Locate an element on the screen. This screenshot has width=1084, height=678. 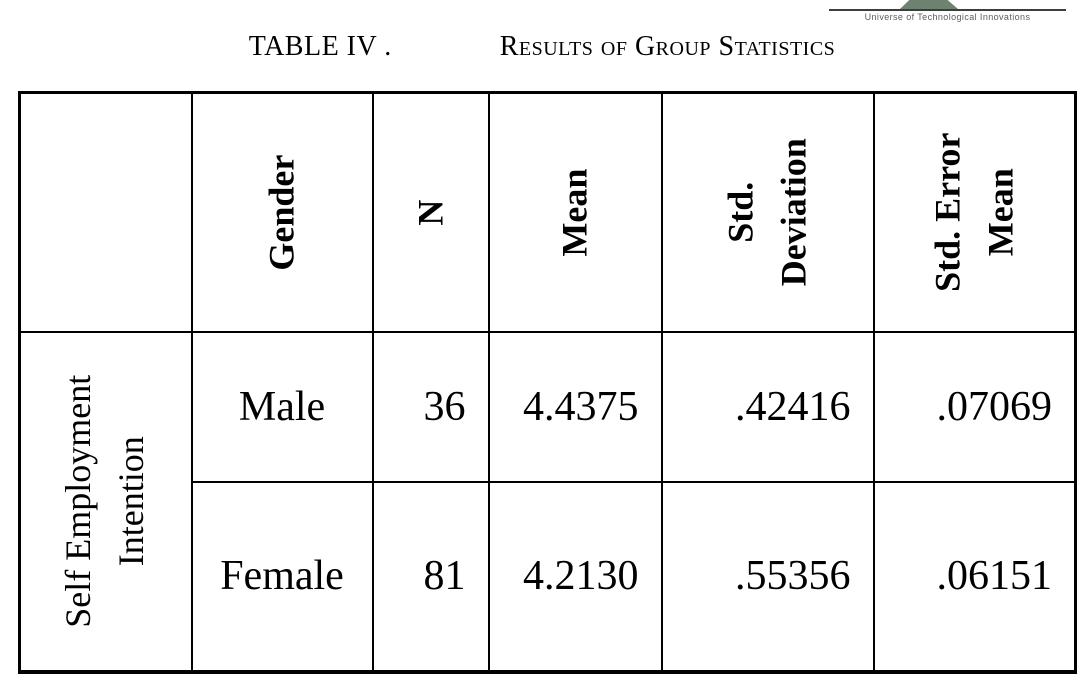
cell-n: 81 is located at coordinates (430, 576).